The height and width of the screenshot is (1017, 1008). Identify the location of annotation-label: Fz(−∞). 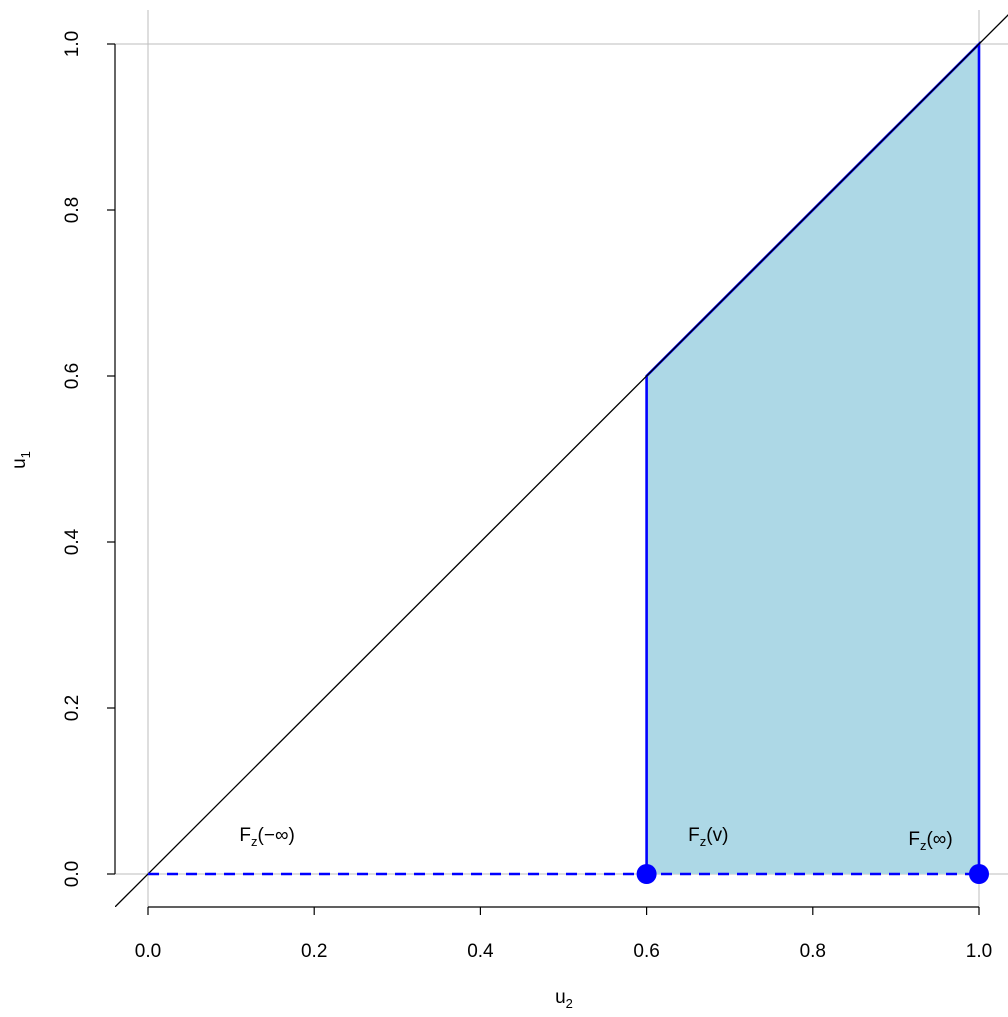
(266, 837).